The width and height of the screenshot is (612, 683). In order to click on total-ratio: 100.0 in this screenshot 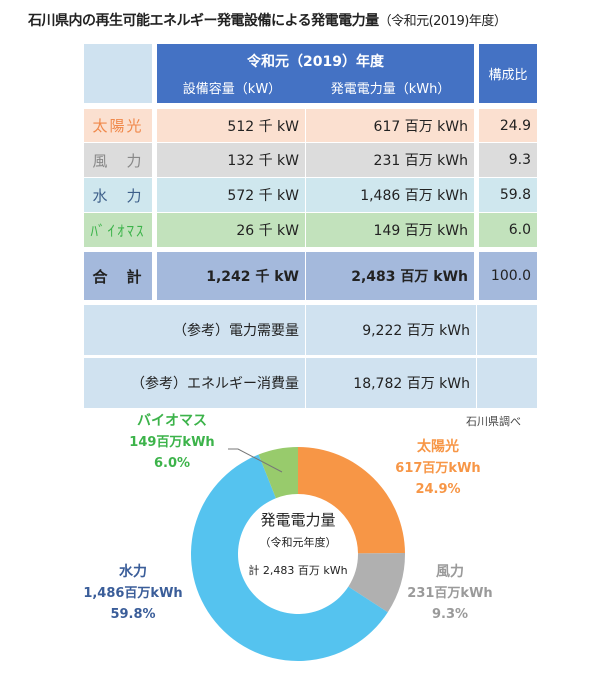, I will do `click(508, 276)`.